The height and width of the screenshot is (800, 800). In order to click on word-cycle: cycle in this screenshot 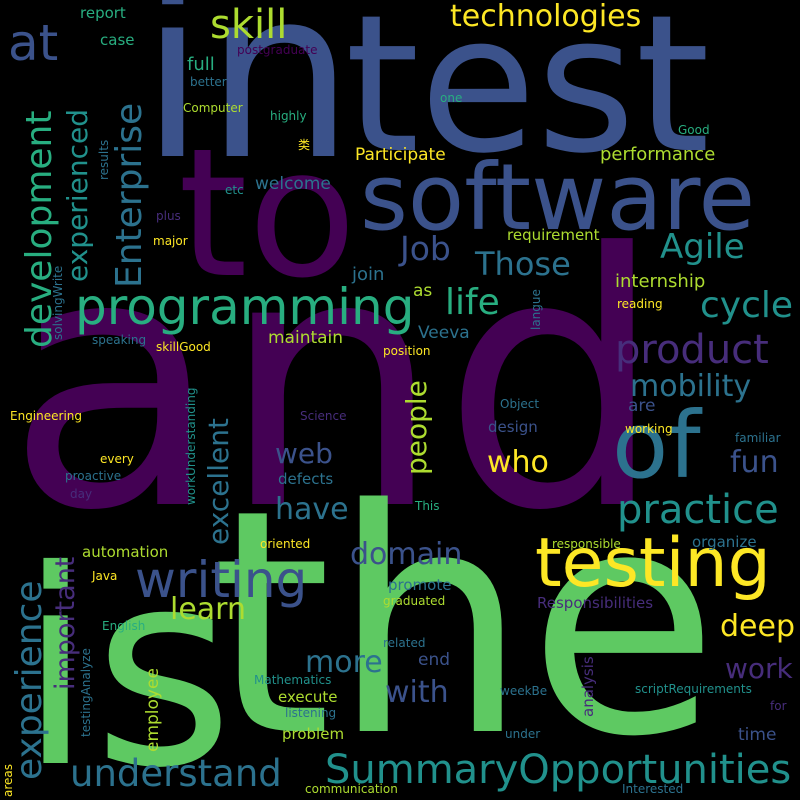, I will do `click(747, 305)`.